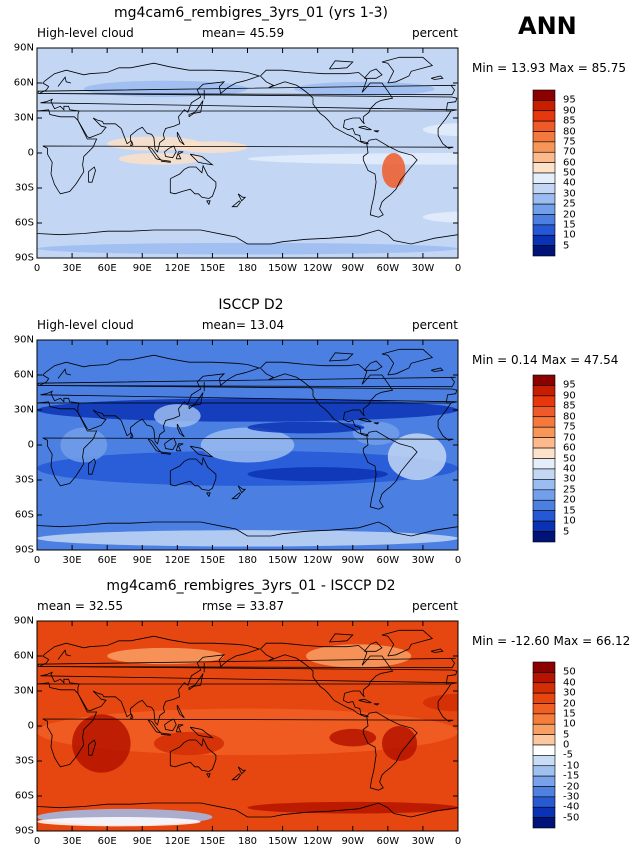  What do you see at coordinates (569, 479) in the screenshot?
I see `colorbar-label: 30` at bounding box center [569, 479].